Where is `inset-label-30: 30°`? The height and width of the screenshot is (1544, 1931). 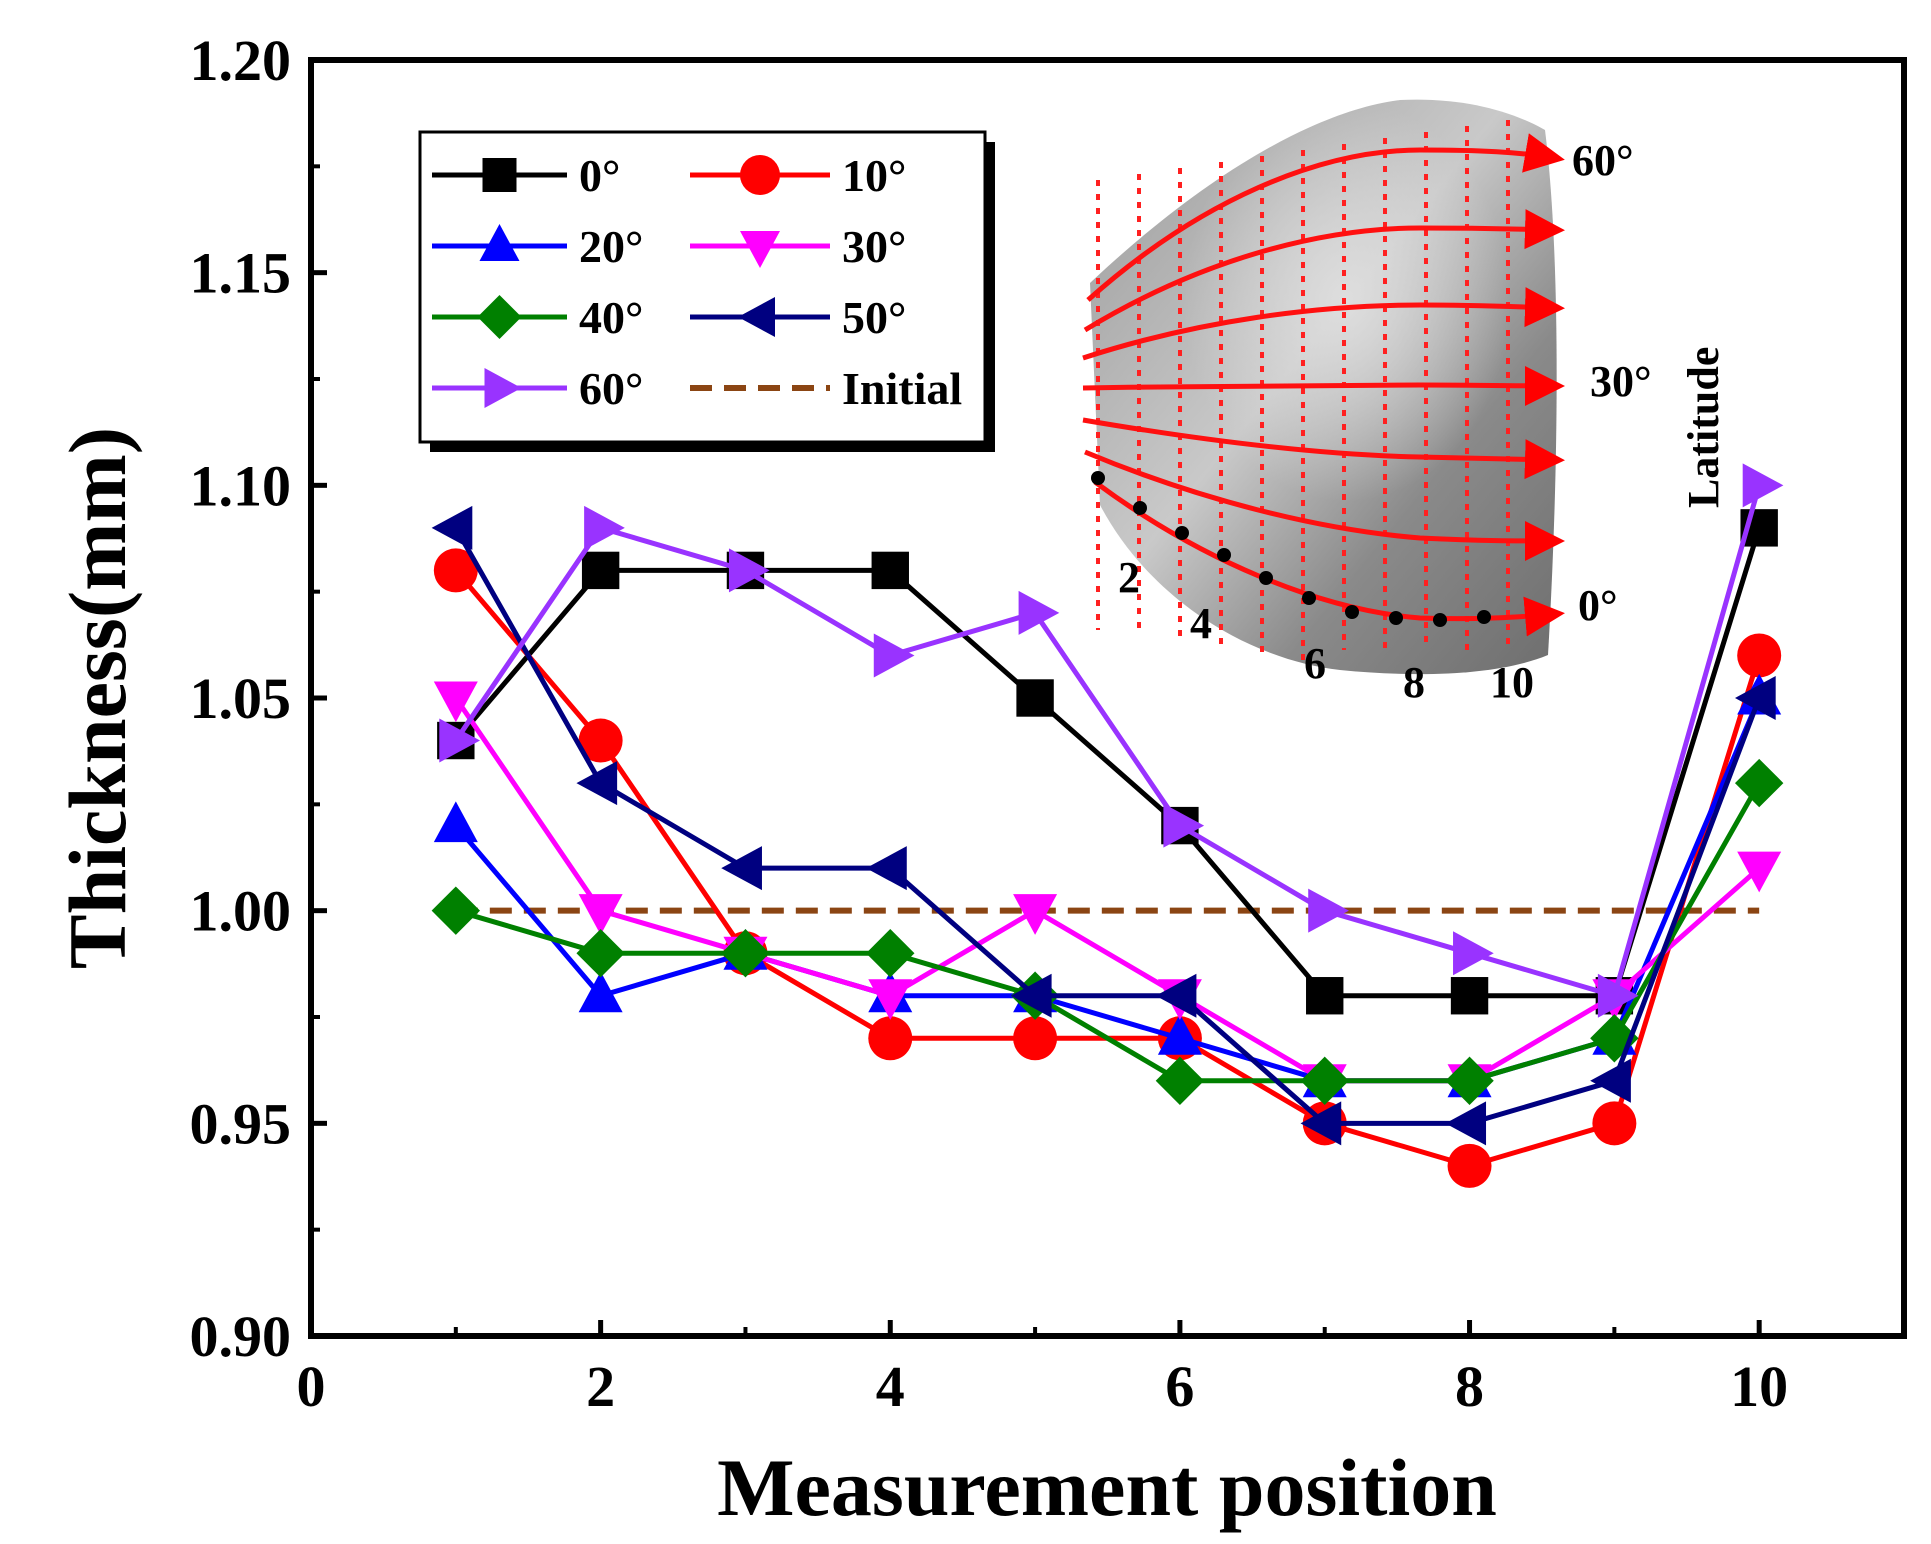 inset-label-30: 30° is located at coordinates (1621, 381).